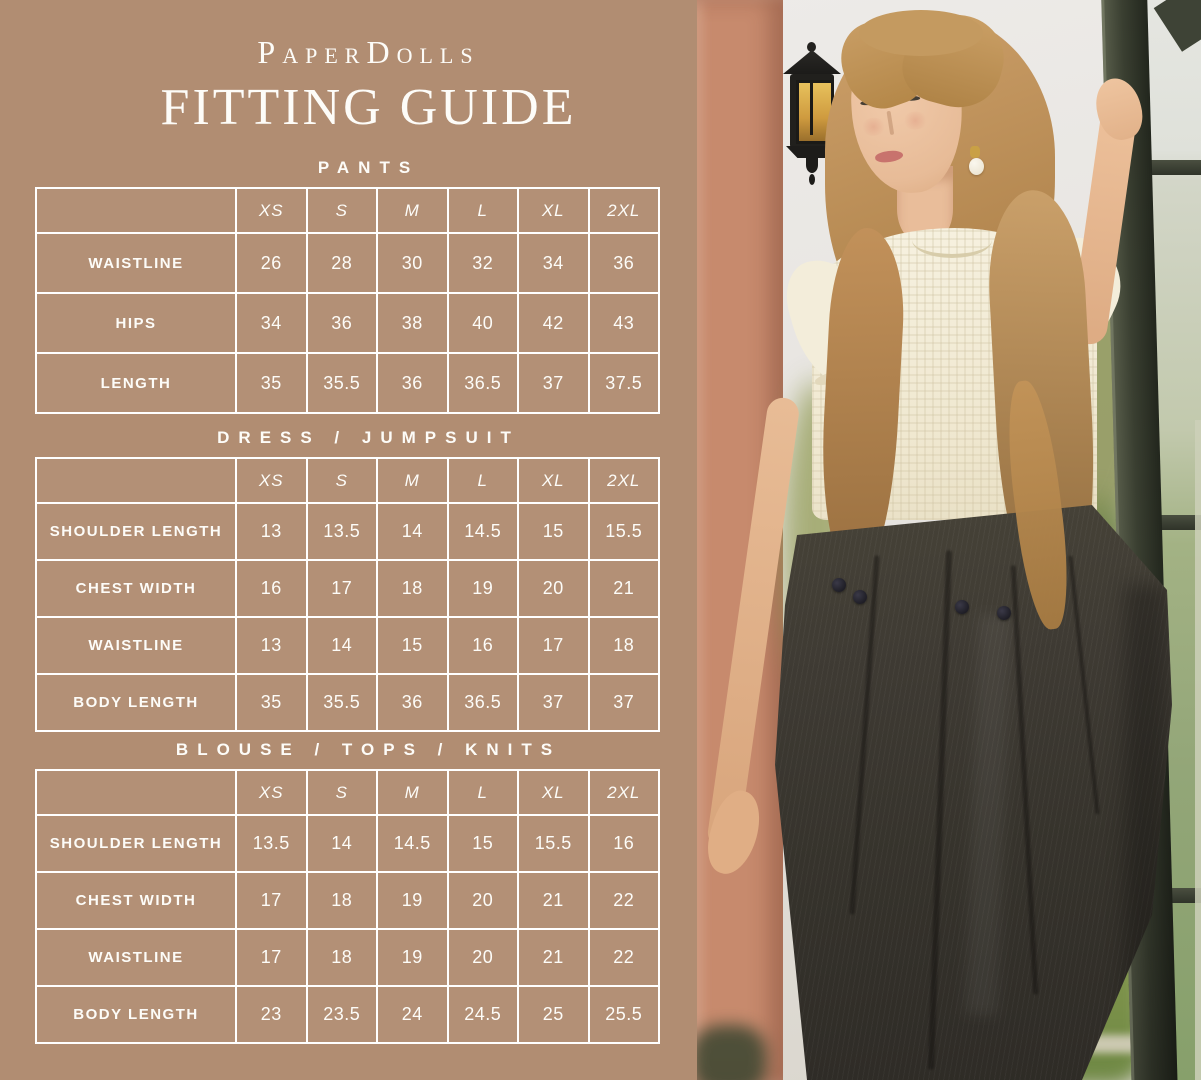  I want to click on size-value: 36, so click(341, 323).